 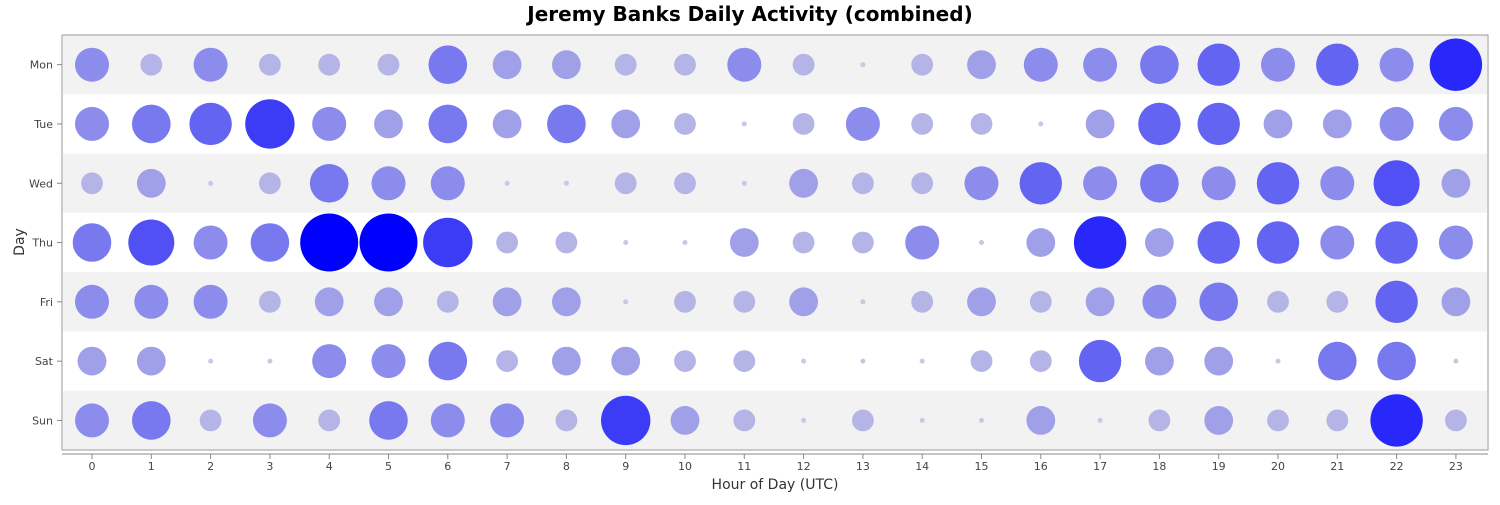 I want to click on x-tick-label: 11, so click(x=744, y=466).